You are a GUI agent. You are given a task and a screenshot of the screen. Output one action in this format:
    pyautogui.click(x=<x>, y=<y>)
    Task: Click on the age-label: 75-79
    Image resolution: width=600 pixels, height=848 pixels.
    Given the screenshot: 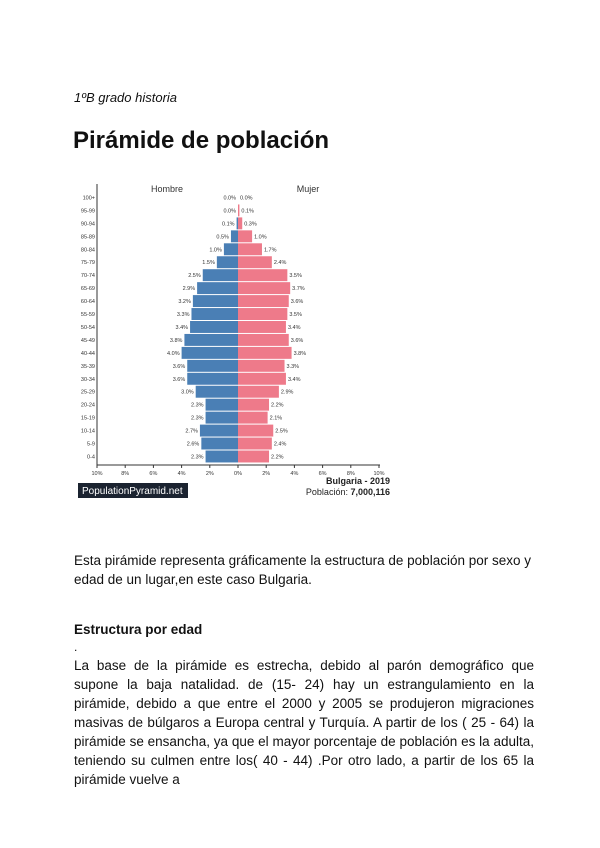 What is the action you would take?
    pyautogui.click(x=88, y=263)
    